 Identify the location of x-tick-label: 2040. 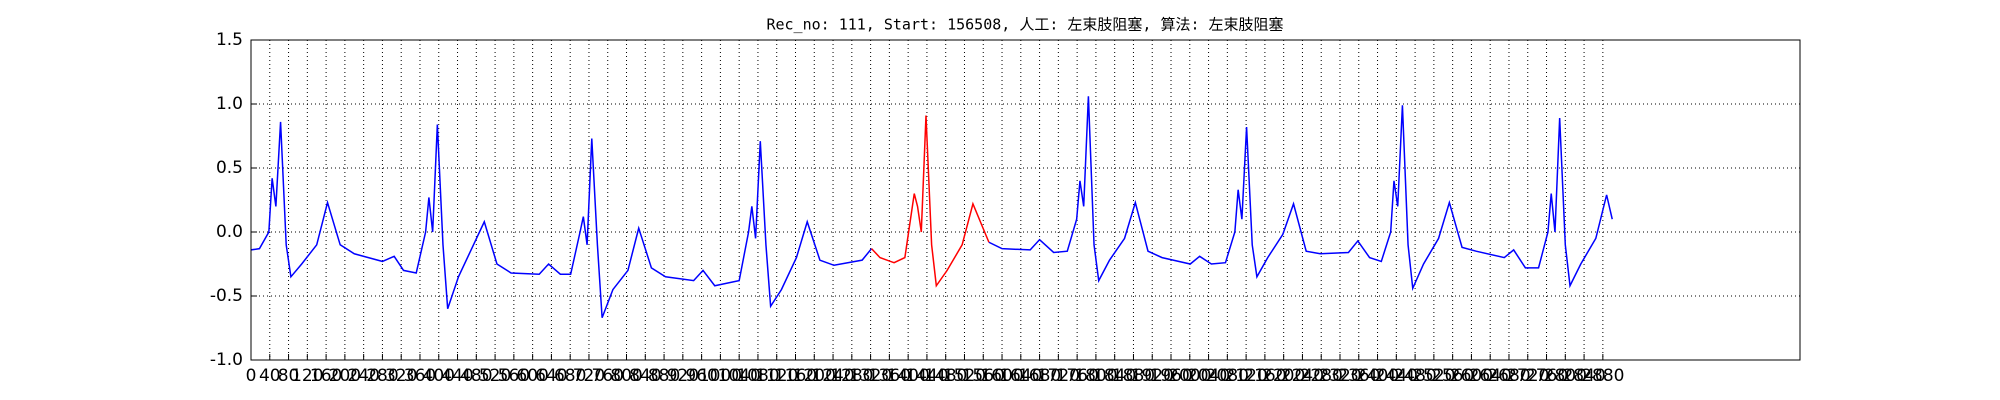
(1208, 376).